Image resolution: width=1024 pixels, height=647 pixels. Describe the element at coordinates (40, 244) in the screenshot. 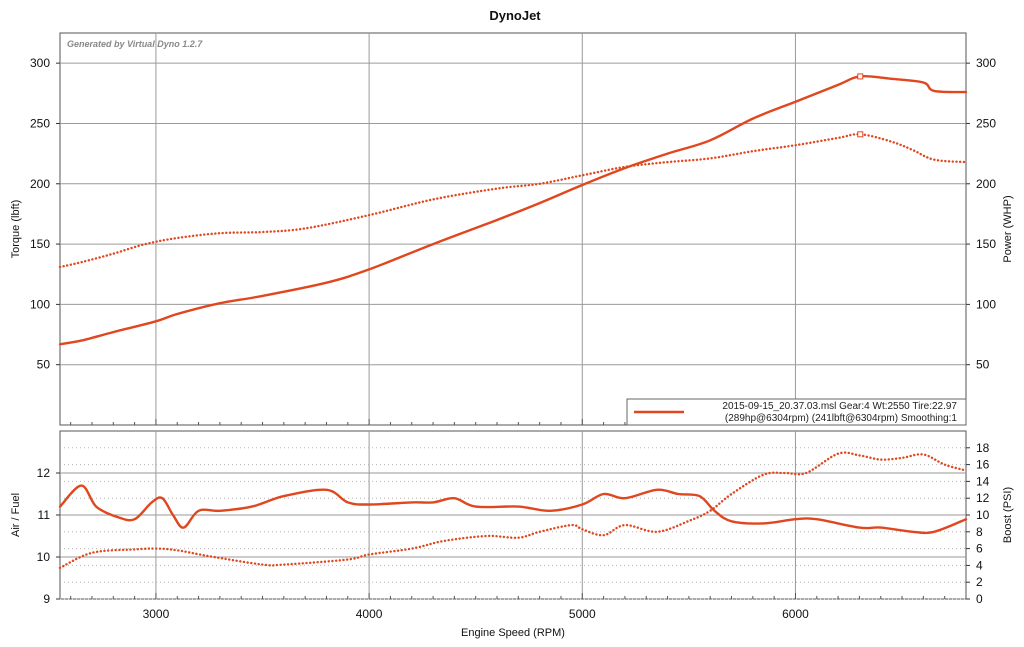

I see `y-tick-label: 150` at that location.